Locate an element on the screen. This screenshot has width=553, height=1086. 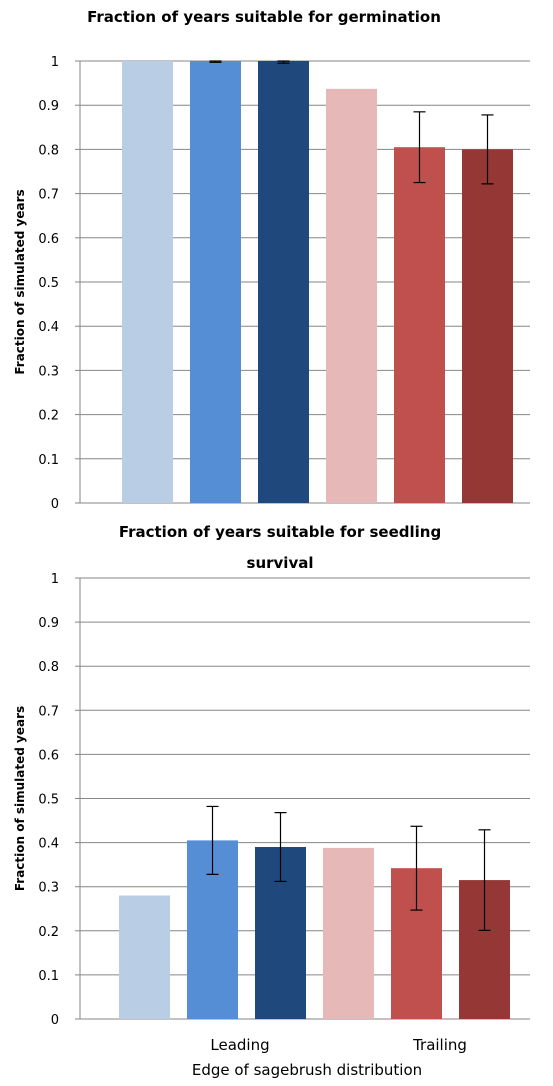
x-category-label: Leading is located at coordinates (239, 1045).